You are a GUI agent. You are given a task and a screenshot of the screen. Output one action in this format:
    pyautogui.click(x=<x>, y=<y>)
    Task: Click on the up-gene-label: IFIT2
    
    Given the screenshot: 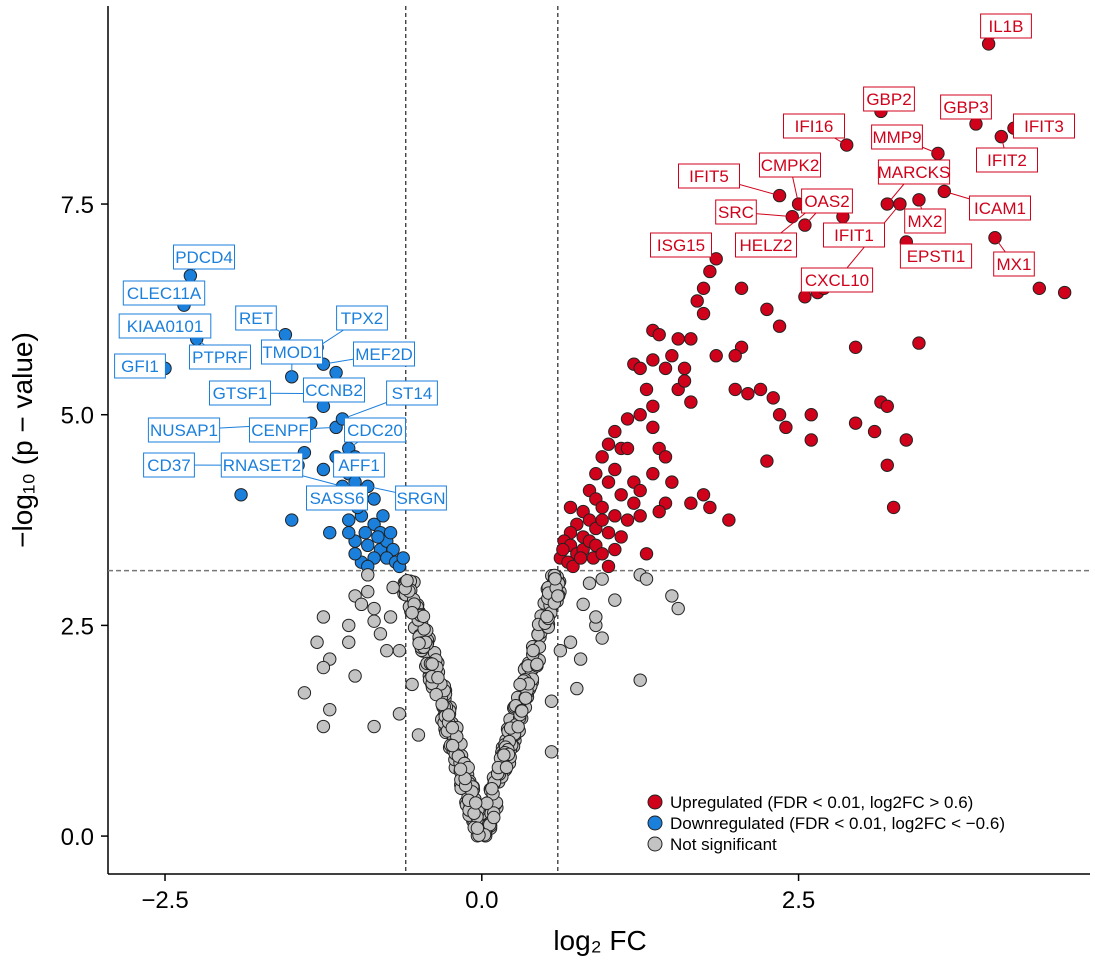 What is the action you would take?
    pyautogui.click(x=1007, y=160)
    